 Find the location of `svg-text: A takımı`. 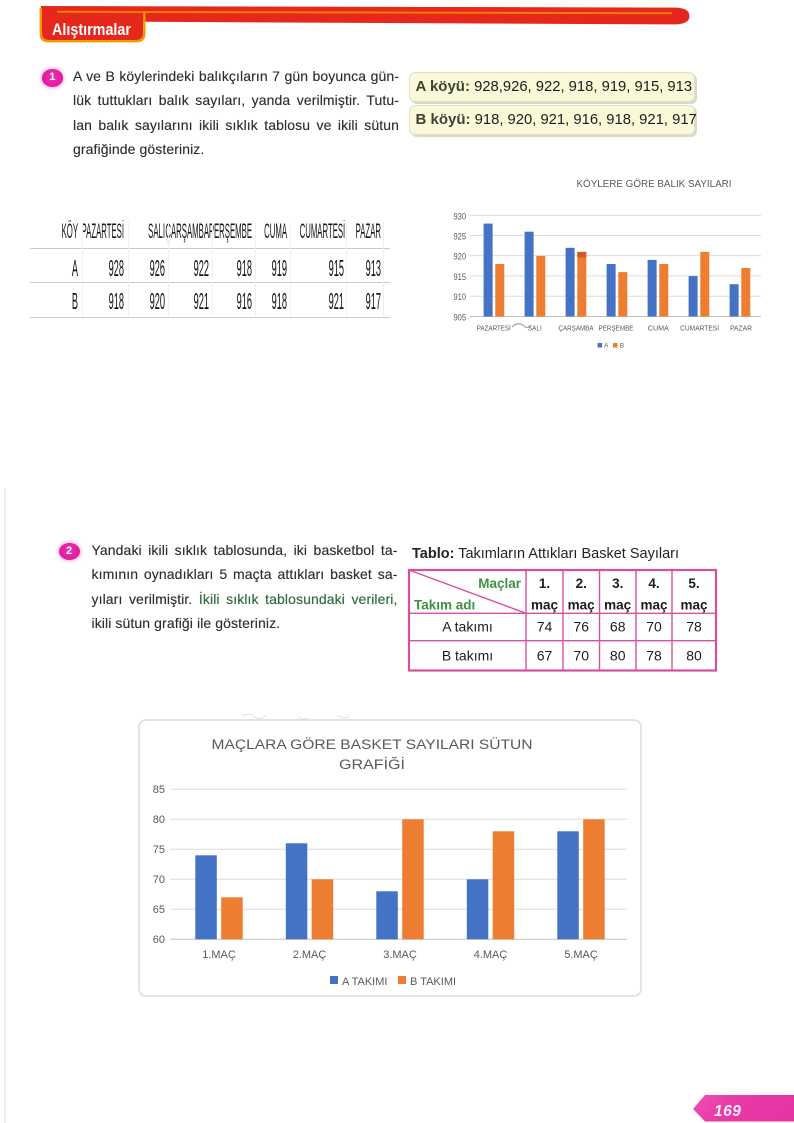

svg-text: A takımı is located at coordinates (467, 627).